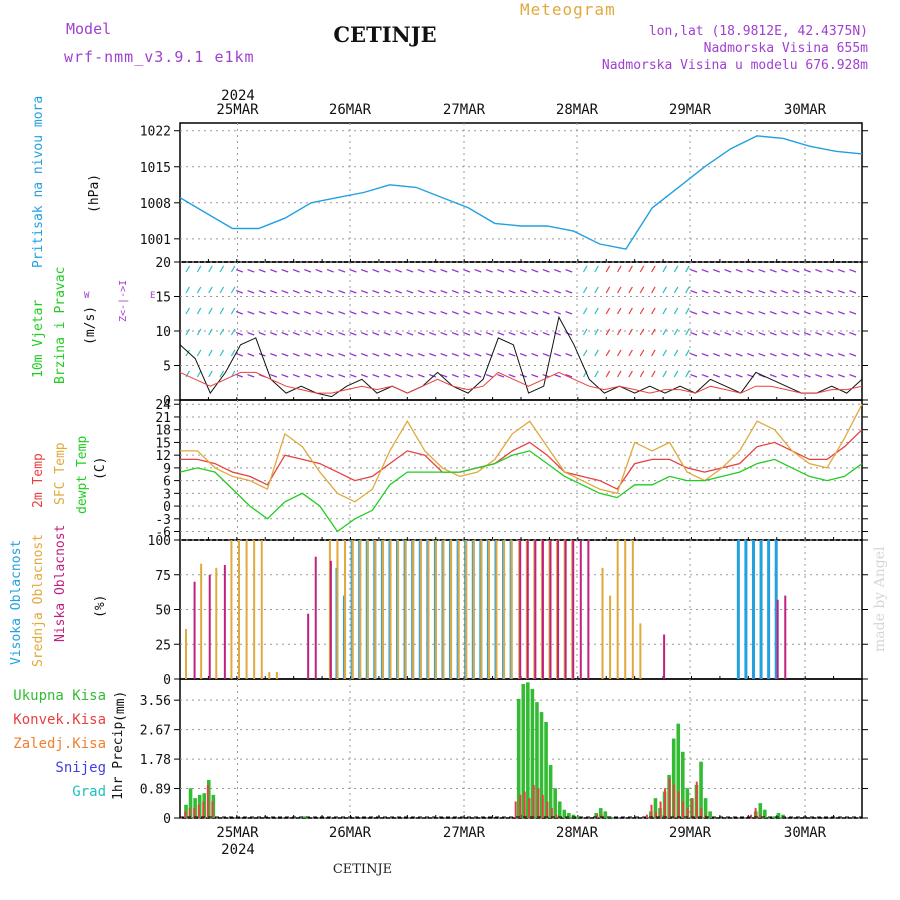 This screenshot has height=900, width=900. I want to click on cloud-label-high: Visoka Oblacnost, so click(16, 602).